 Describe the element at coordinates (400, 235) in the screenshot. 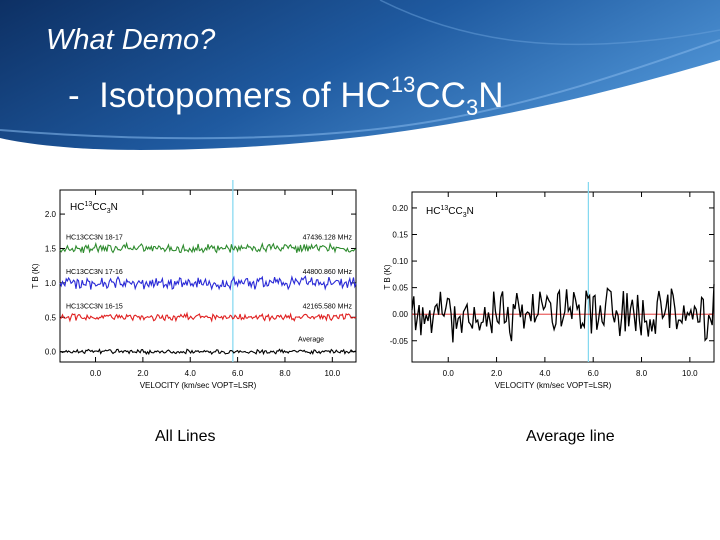

I see `y-tick-label: 0.15` at that location.